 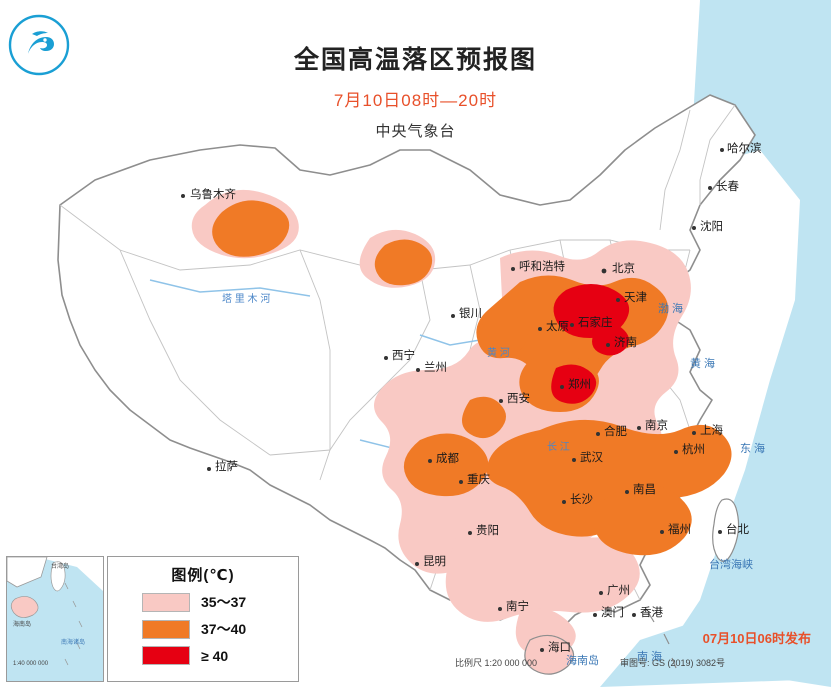 What do you see at coordinates (166, 655) in the screenshot?
I see `legend-swatch-40-plus` at bounding box center [166, 655].